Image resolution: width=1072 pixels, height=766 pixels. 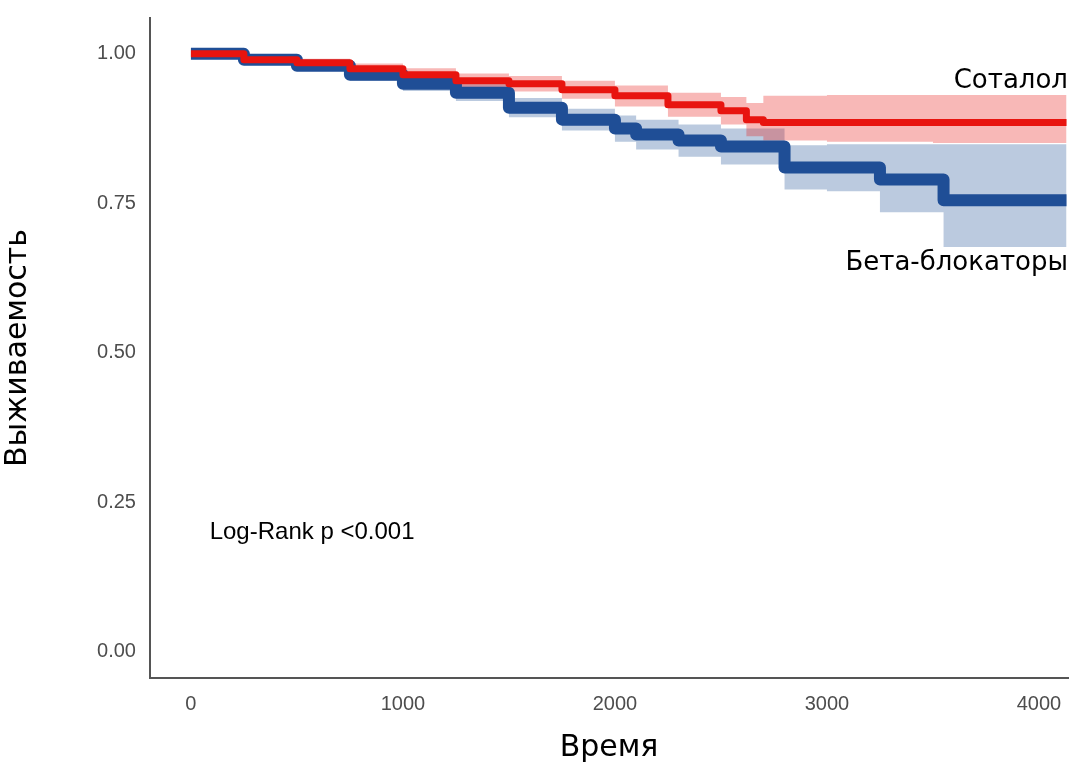 What do you see at coordinates (116, 201) in the screenshot?
I see `y-tick-label: 0.75` at bounding box center [116, 201].